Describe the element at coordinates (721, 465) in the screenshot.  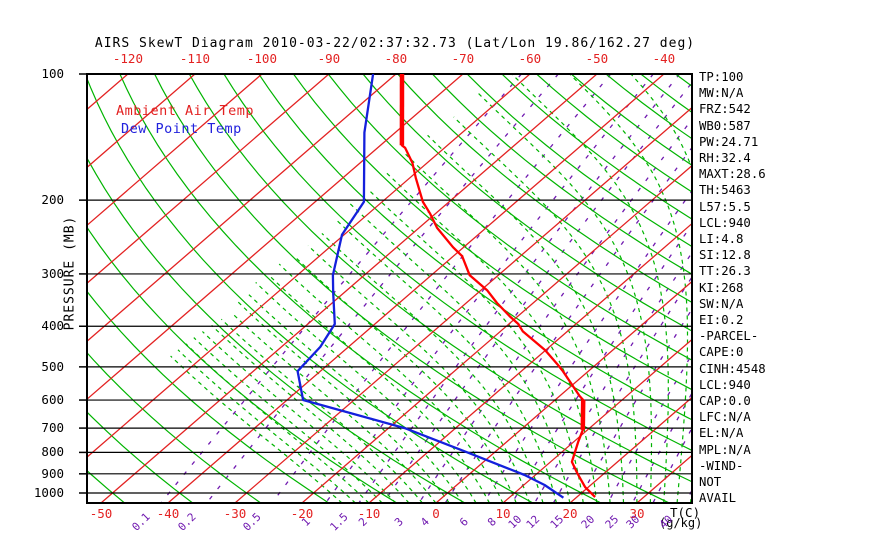
I see `stat-line: -WIND-` at that location.